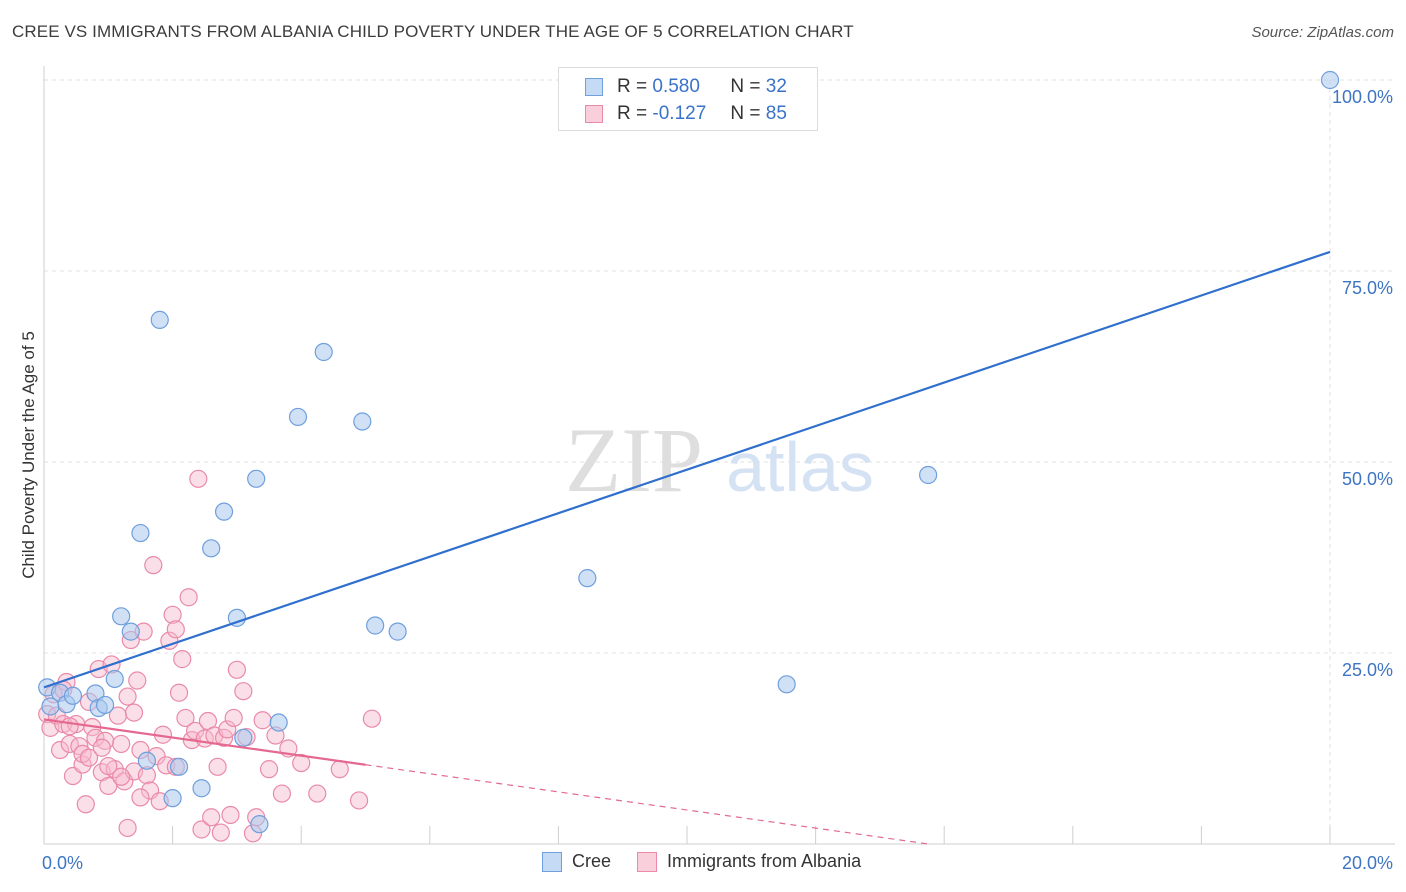 The width and height of the screenshot is (1406, 892). Describe the element at coordinates (745, 113) in the screenshot. I see `legend-n-label-albania: N =` at that location.